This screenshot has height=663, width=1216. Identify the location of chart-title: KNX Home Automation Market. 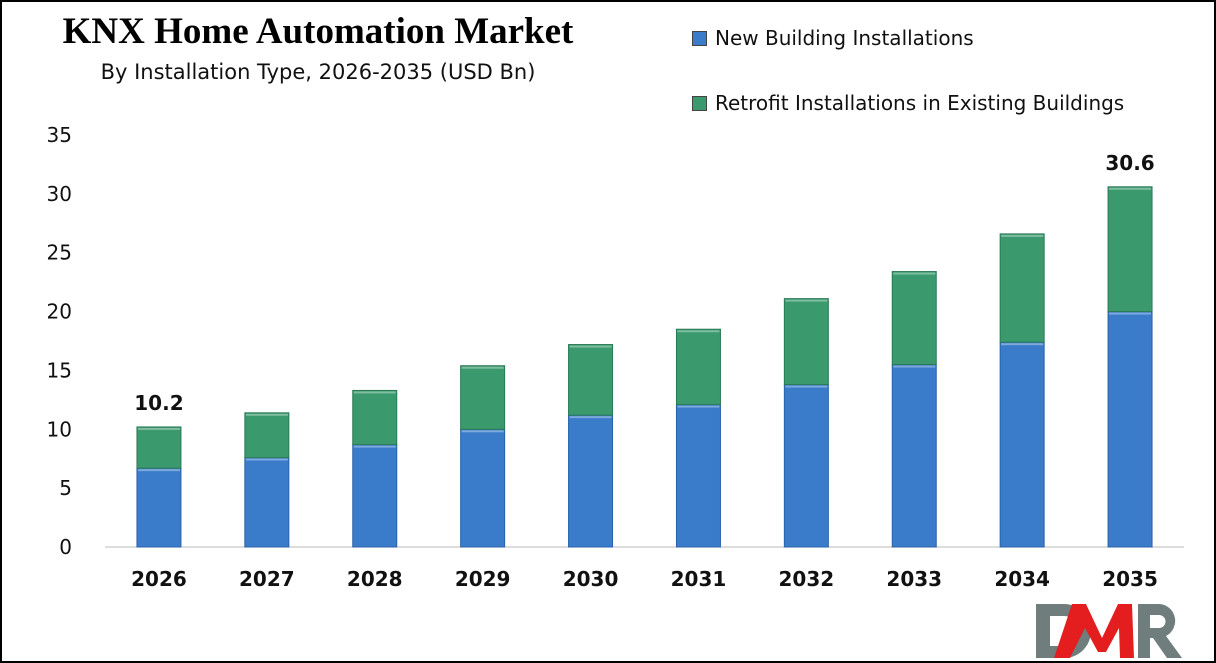
(318, 31).